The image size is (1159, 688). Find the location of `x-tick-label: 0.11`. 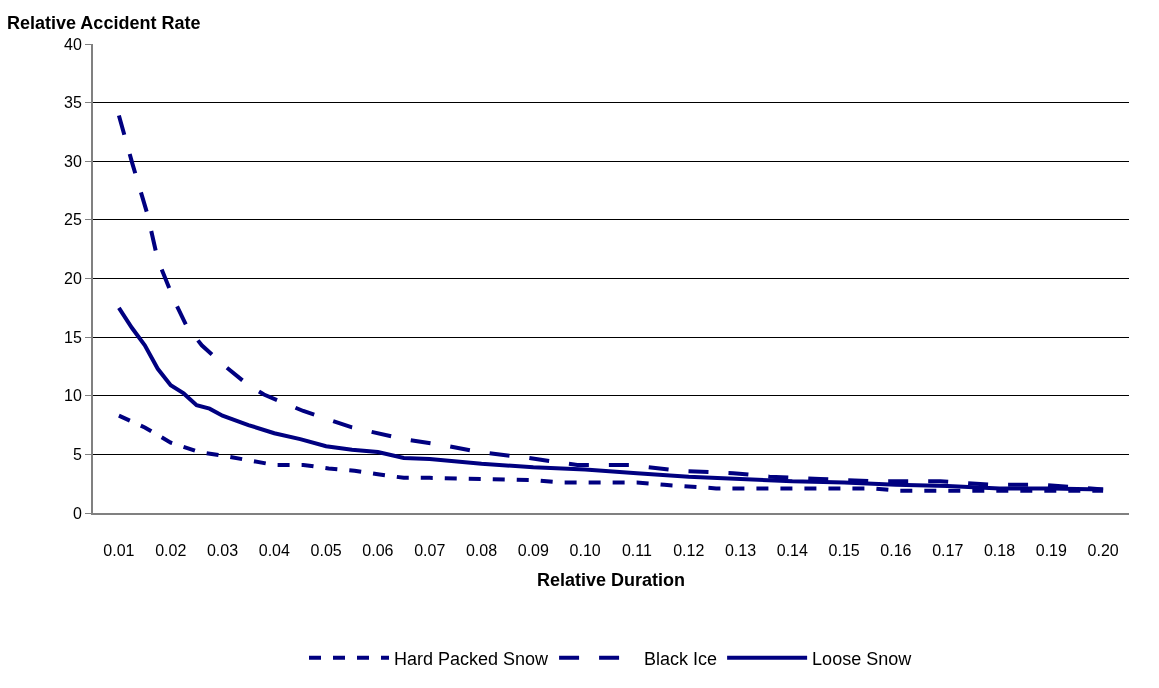

x-tick-label: 0.11 is located at coordinates (636, 551).